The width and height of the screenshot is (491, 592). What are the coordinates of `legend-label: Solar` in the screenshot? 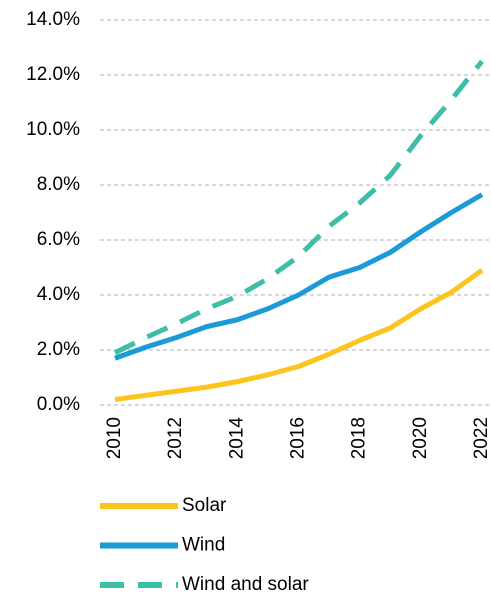 It's located at (204, 505).